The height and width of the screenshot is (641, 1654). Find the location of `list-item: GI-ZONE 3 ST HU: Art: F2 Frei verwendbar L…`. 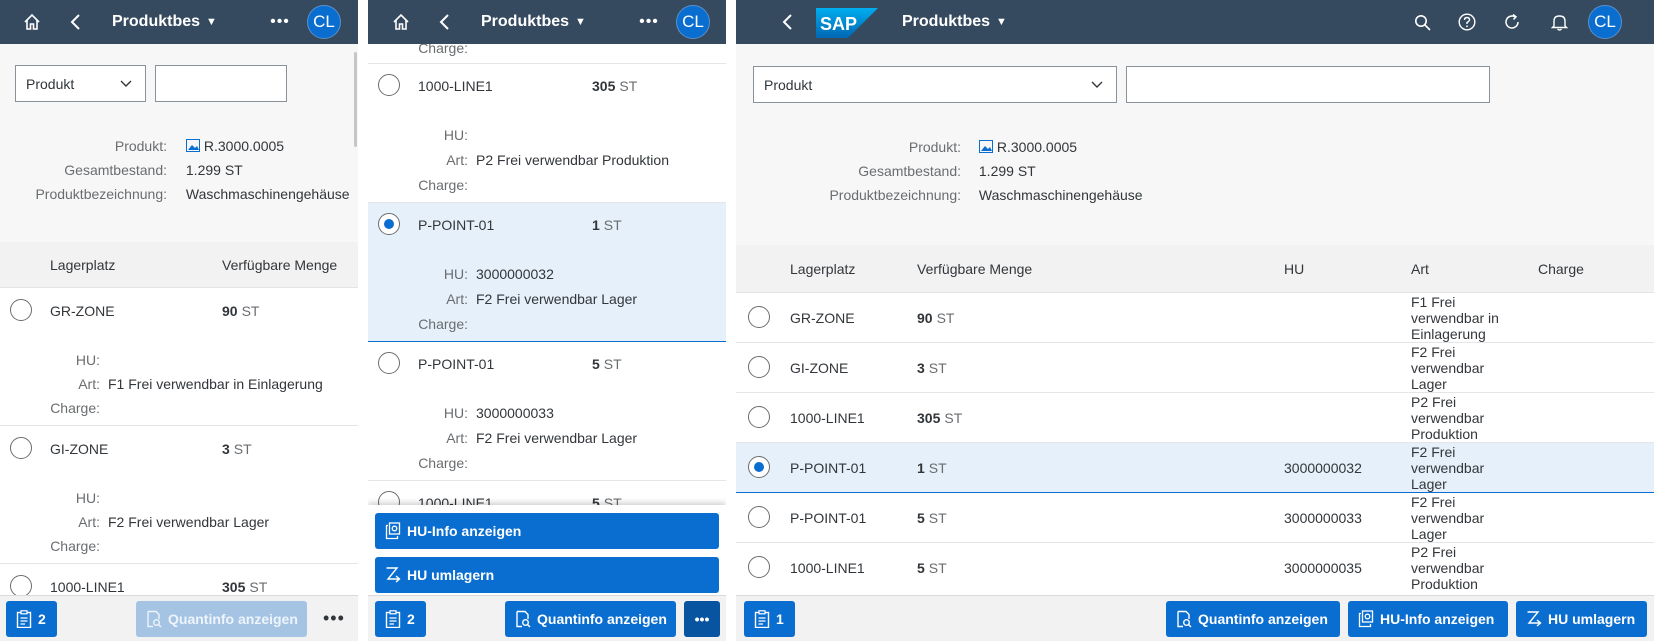

list-item: GI-ZONE 3 ST HU: Art: F2 Frei verwendbar L… is located at coordinates (179, 495).